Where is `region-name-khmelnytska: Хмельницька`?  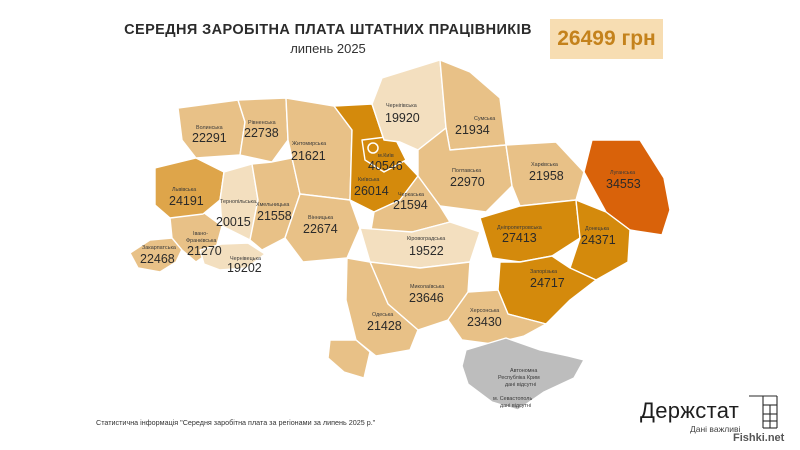
region-name-khmelnytska: Хмельницька is located at coordinates (272, 205).